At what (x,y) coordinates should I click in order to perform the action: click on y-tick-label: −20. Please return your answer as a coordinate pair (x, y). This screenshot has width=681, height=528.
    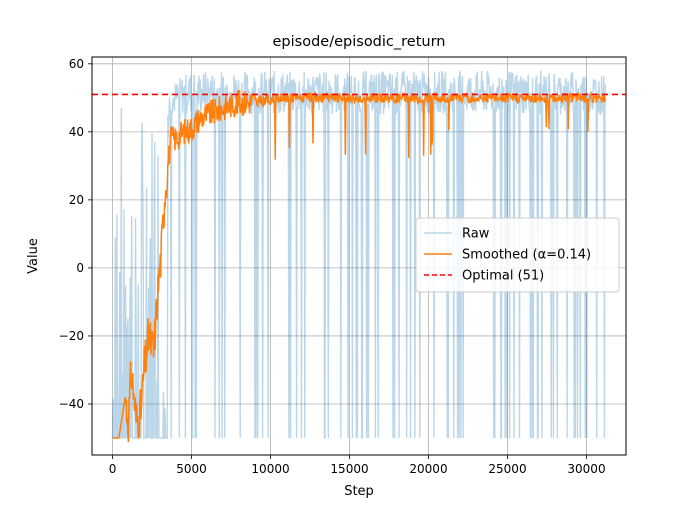
    Looking at the image, I should click on (71, 336).